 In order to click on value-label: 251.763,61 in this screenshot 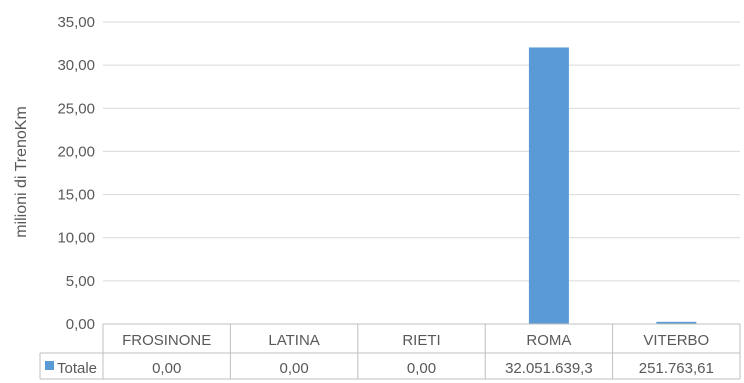, I will do `click(676, 368)`.